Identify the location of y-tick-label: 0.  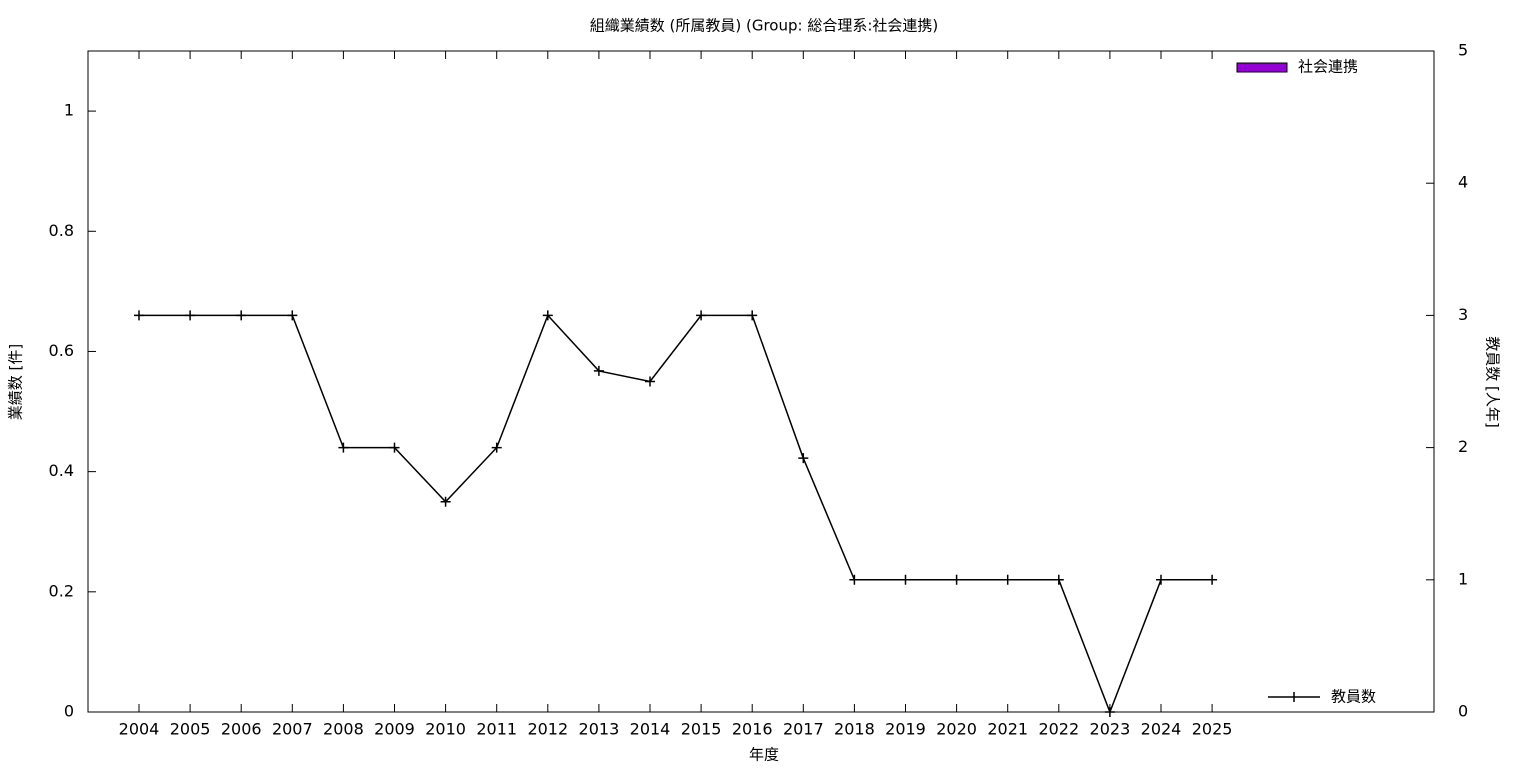
(69, 711).